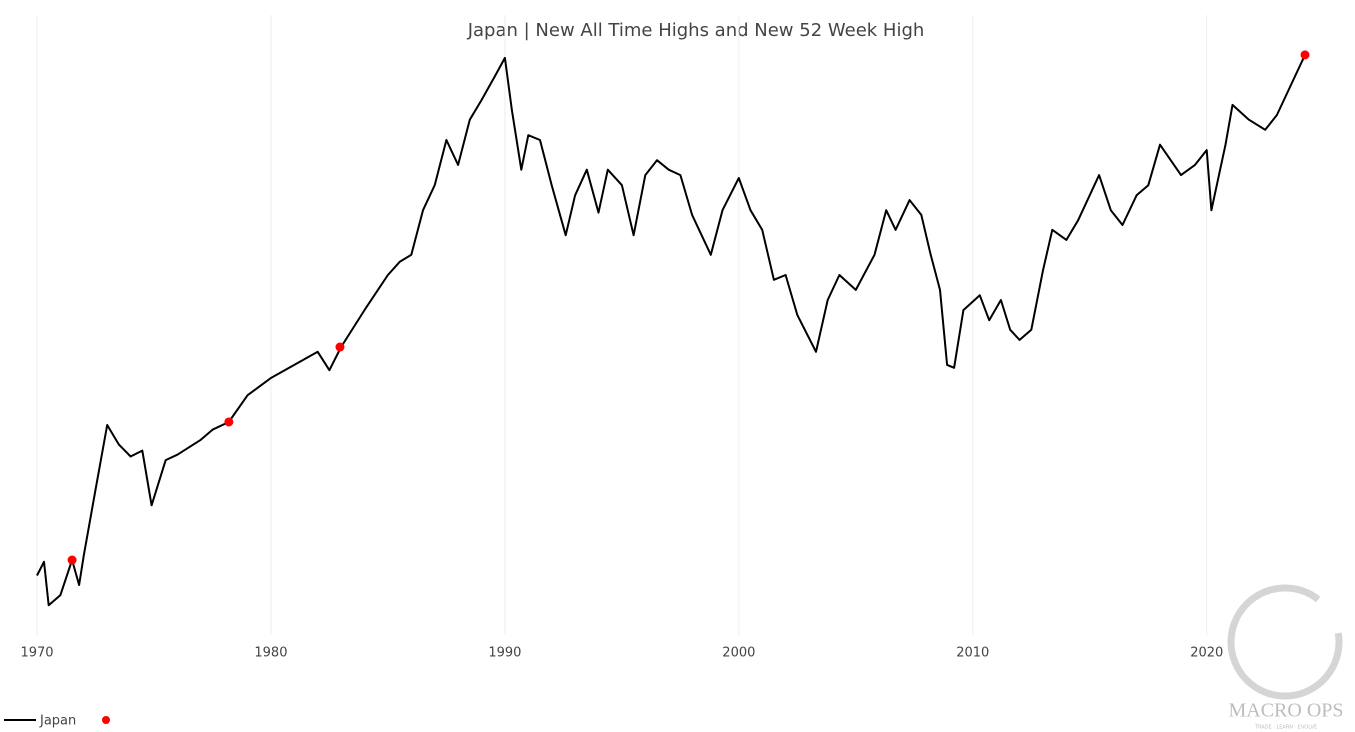 This screenshot has width=1355, height=732. I want to click on legend-label: Japan, so click(57, 721).